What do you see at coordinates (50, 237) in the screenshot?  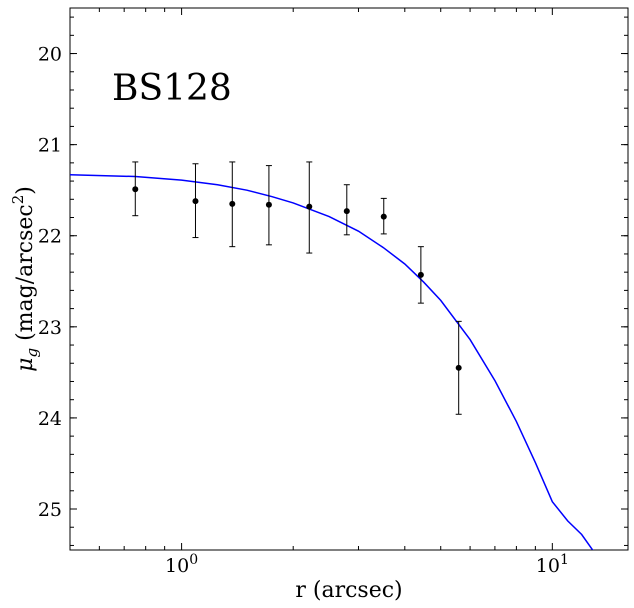 I see `y-tick-label: 22` at bounding box center [50, 237].